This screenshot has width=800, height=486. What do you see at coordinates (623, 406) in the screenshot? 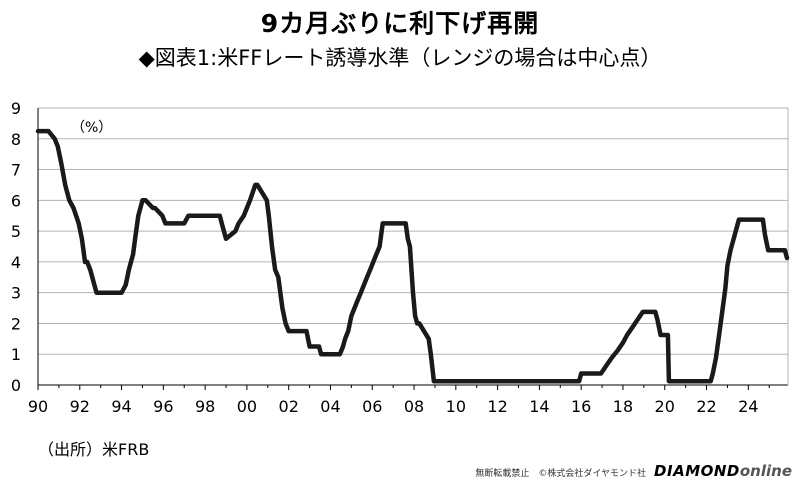
I see `x-tick-label: 18` at bounding box center [623, 406].